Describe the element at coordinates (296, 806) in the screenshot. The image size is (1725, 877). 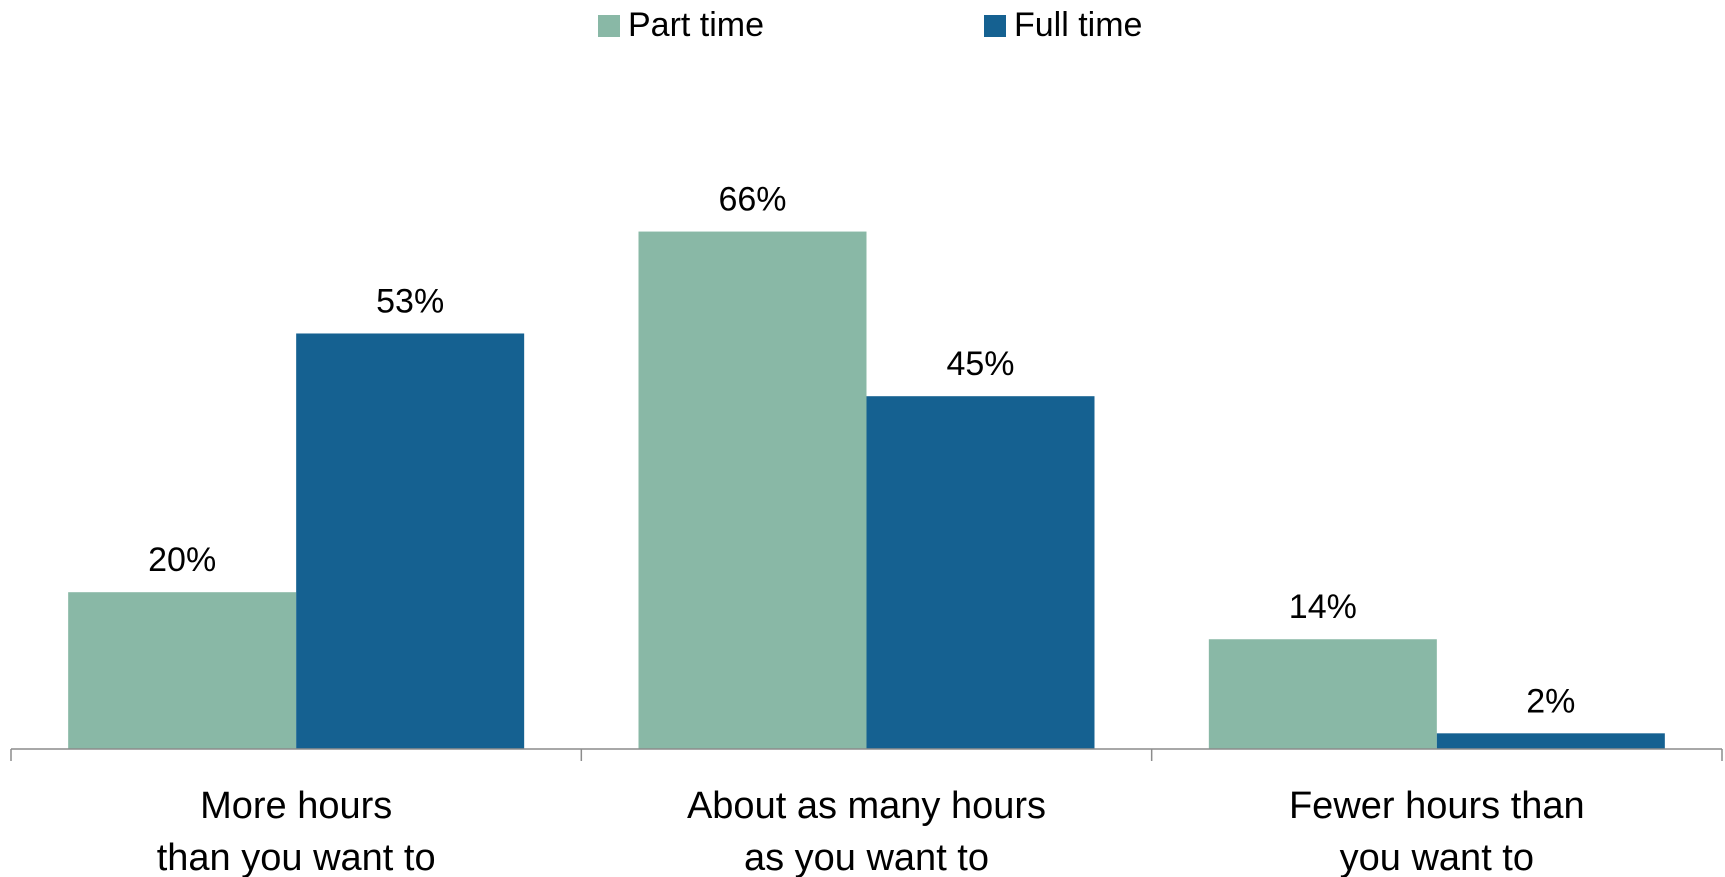
I see `category-label-0-line-0: More hours` at that location.